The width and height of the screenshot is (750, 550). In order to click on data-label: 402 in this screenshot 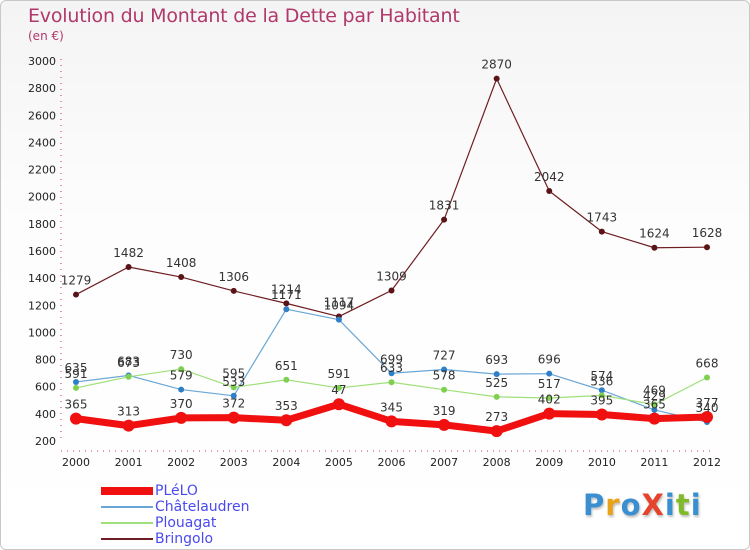, I will do `click(549, 400)`.